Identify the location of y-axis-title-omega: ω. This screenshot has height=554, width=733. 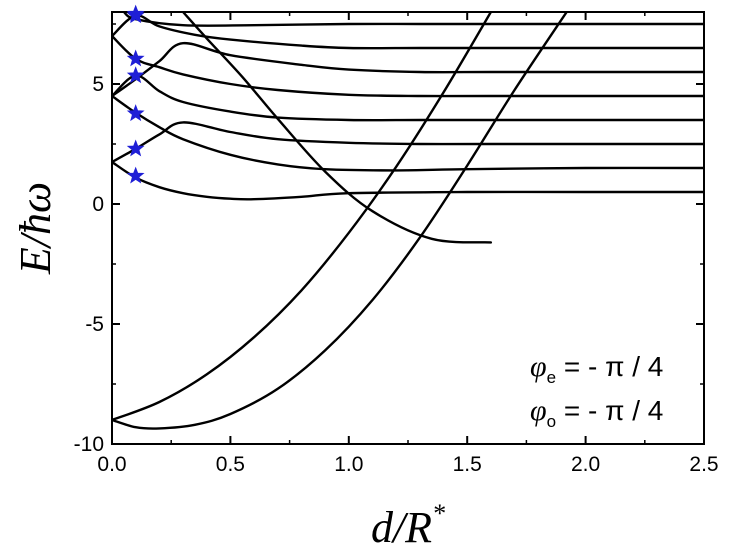
(35, 197).